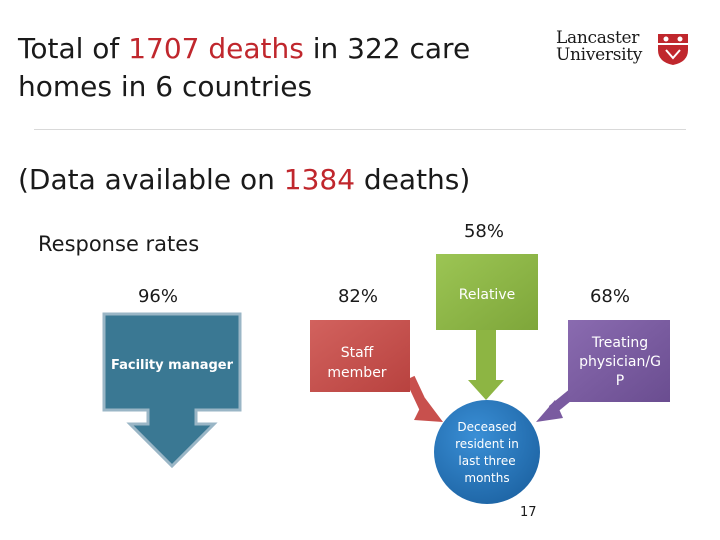 The image size is (720, 540). I want to click on staff-arrowhead, so click(428, 410).